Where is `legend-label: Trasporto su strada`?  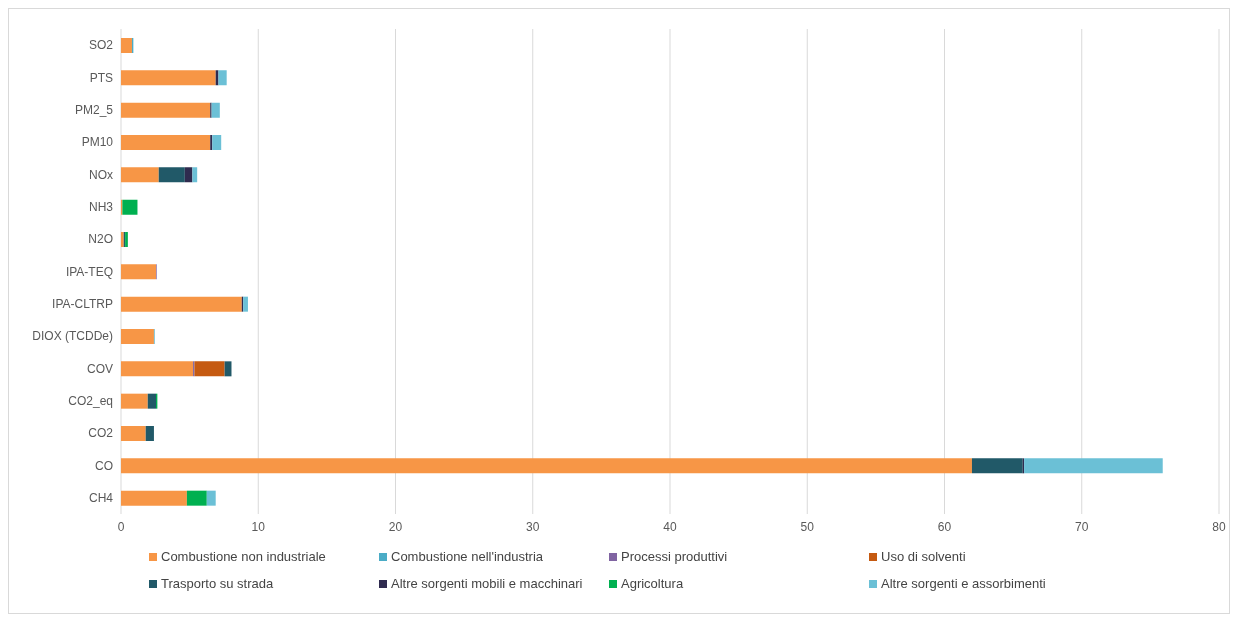
legend-label: Trasporto su strada is located at coordinates (217, 583).